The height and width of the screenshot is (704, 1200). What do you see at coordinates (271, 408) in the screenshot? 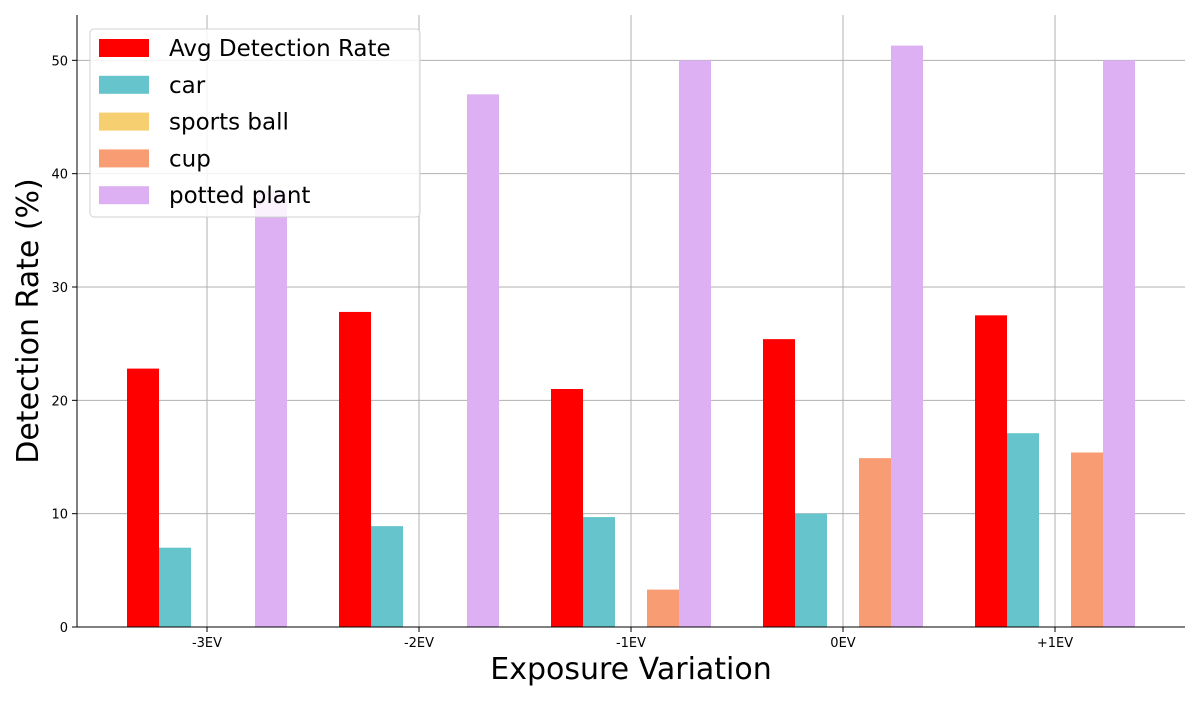
I see `bar-potted-plant-3ev` at bounding box center [271, 408].